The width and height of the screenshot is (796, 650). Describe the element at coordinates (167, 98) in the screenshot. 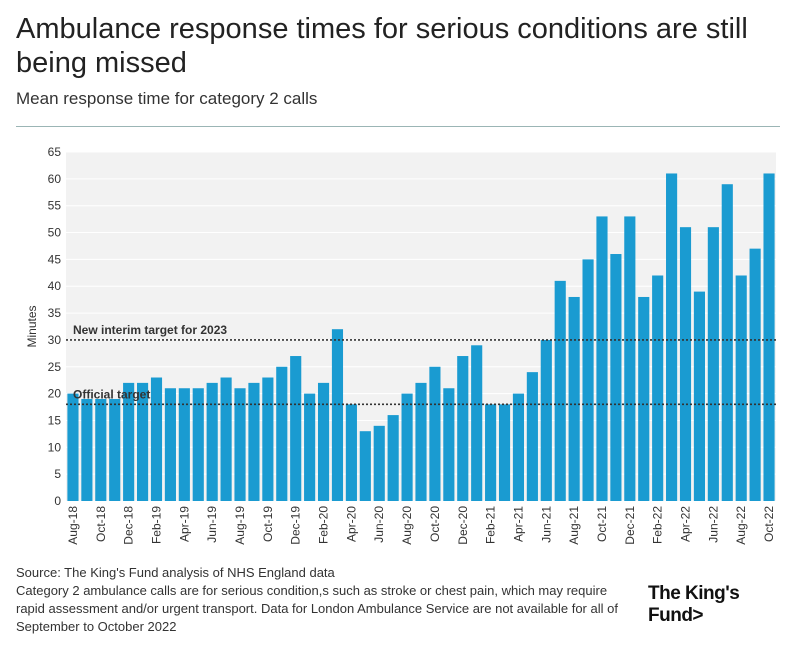

I see `chart-subtitle: Mean response time for category 2 calls` at that location.